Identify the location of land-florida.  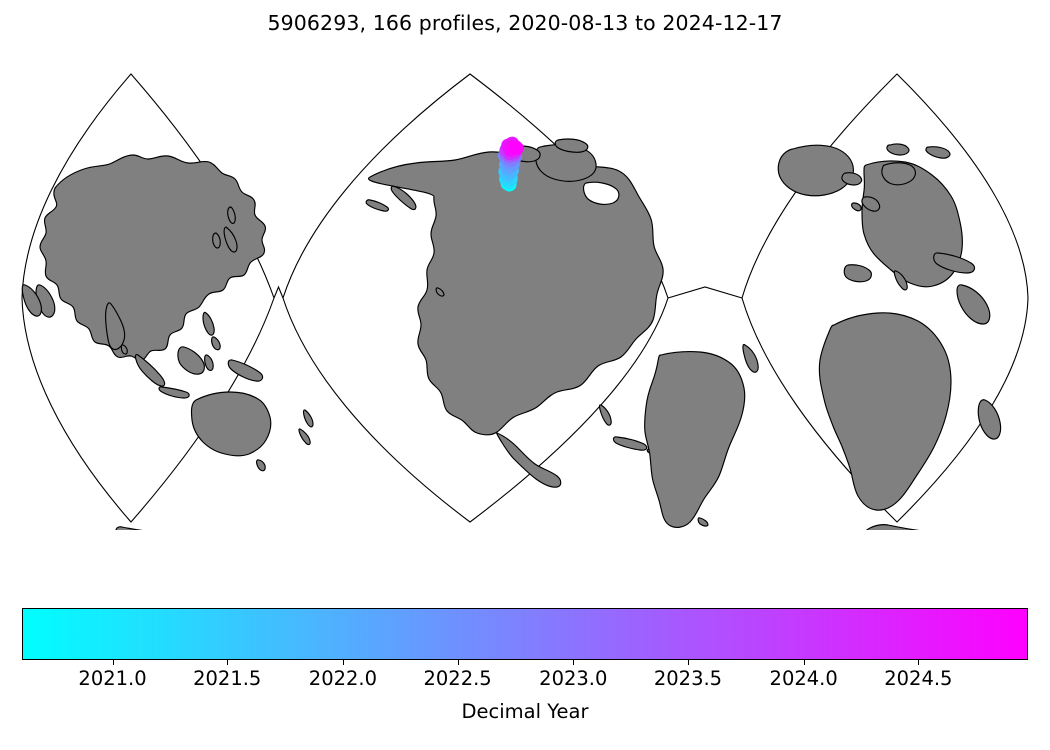
(605, 415).